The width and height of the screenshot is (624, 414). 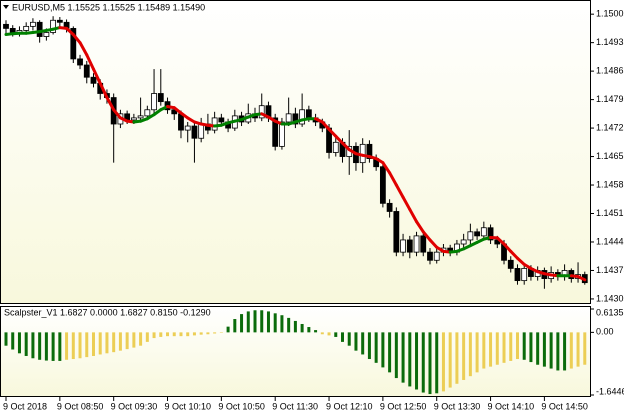 I want to click on y-tick-label: 0.00, so click(x=605, y=332).